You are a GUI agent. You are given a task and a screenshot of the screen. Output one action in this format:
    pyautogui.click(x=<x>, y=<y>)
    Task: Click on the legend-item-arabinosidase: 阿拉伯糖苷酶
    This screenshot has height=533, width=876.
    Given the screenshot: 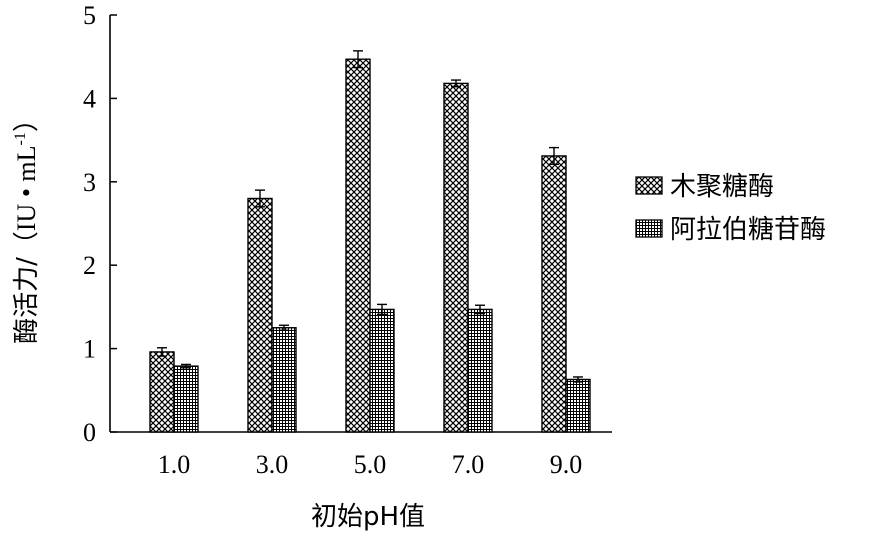 What is the action you would take?
    pyautogui.click(x=730, y=230)
    